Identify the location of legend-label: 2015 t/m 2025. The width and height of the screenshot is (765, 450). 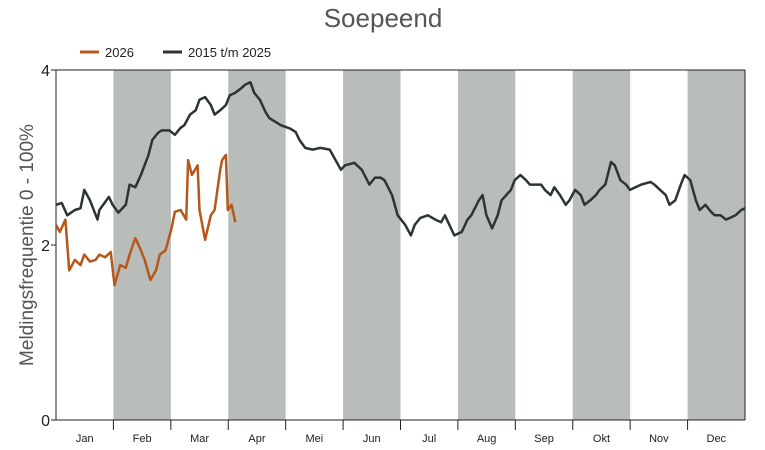
(229, 52).